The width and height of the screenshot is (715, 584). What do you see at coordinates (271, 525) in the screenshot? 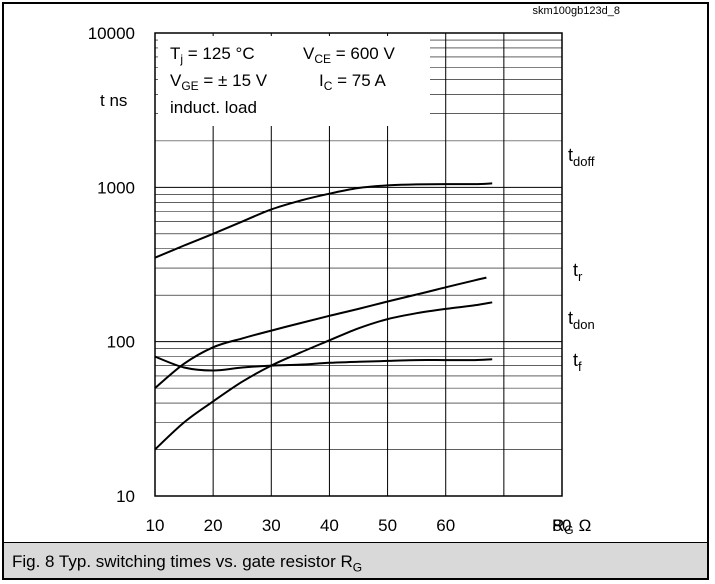
I see `x-tick-label: 30` at bounding box center [271, 525].